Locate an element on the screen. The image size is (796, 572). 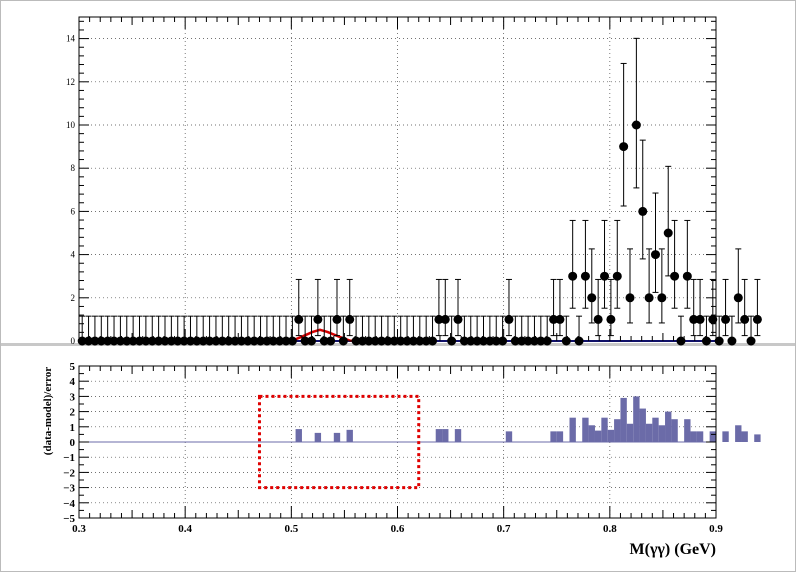
top-y-tick-label: 0 is located at coordinates (73, 341).